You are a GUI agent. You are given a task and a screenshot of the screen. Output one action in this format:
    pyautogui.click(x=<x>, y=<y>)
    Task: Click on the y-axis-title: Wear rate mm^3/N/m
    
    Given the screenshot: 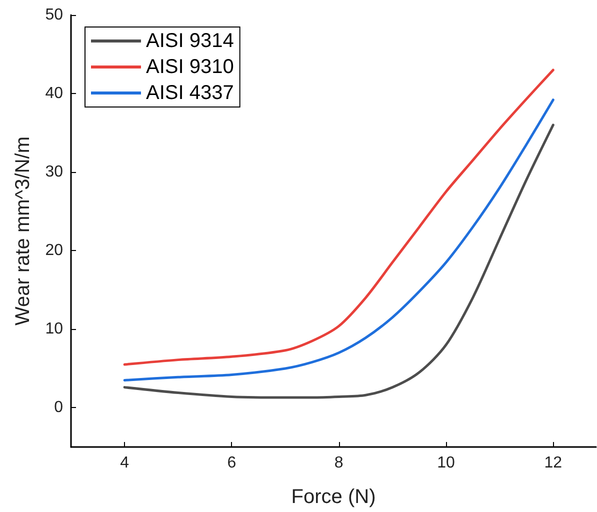 What is the action you would take?
    pyautogui.click(x=23, y=231)
    